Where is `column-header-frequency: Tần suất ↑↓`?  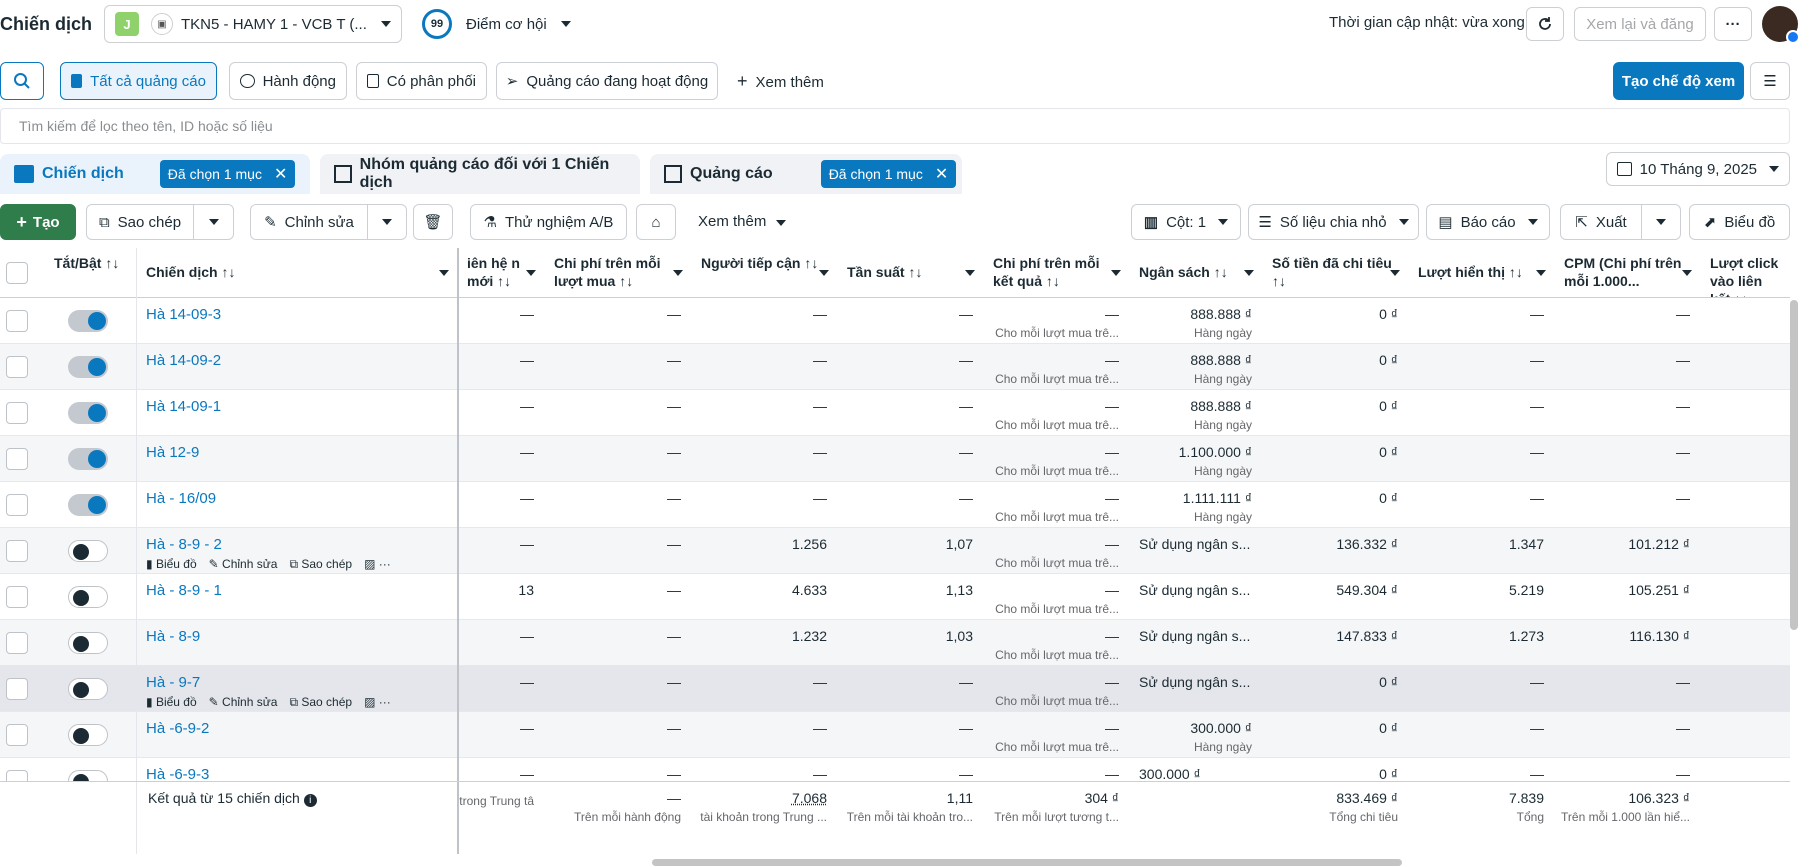 column-header-frequency: Tần suất ↑↓ is located at coordinates (910, 273).